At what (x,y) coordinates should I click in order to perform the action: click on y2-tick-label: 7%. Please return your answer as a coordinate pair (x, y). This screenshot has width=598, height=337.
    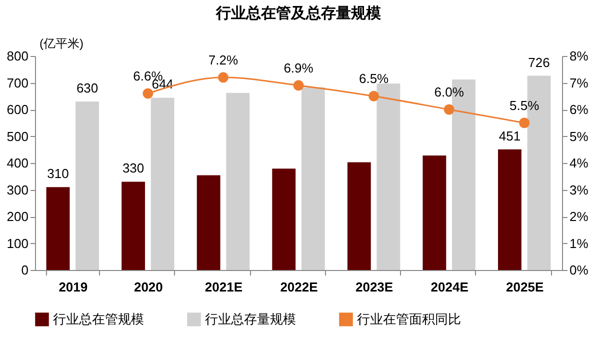
    Looking at the image, I should click on (579, 82).